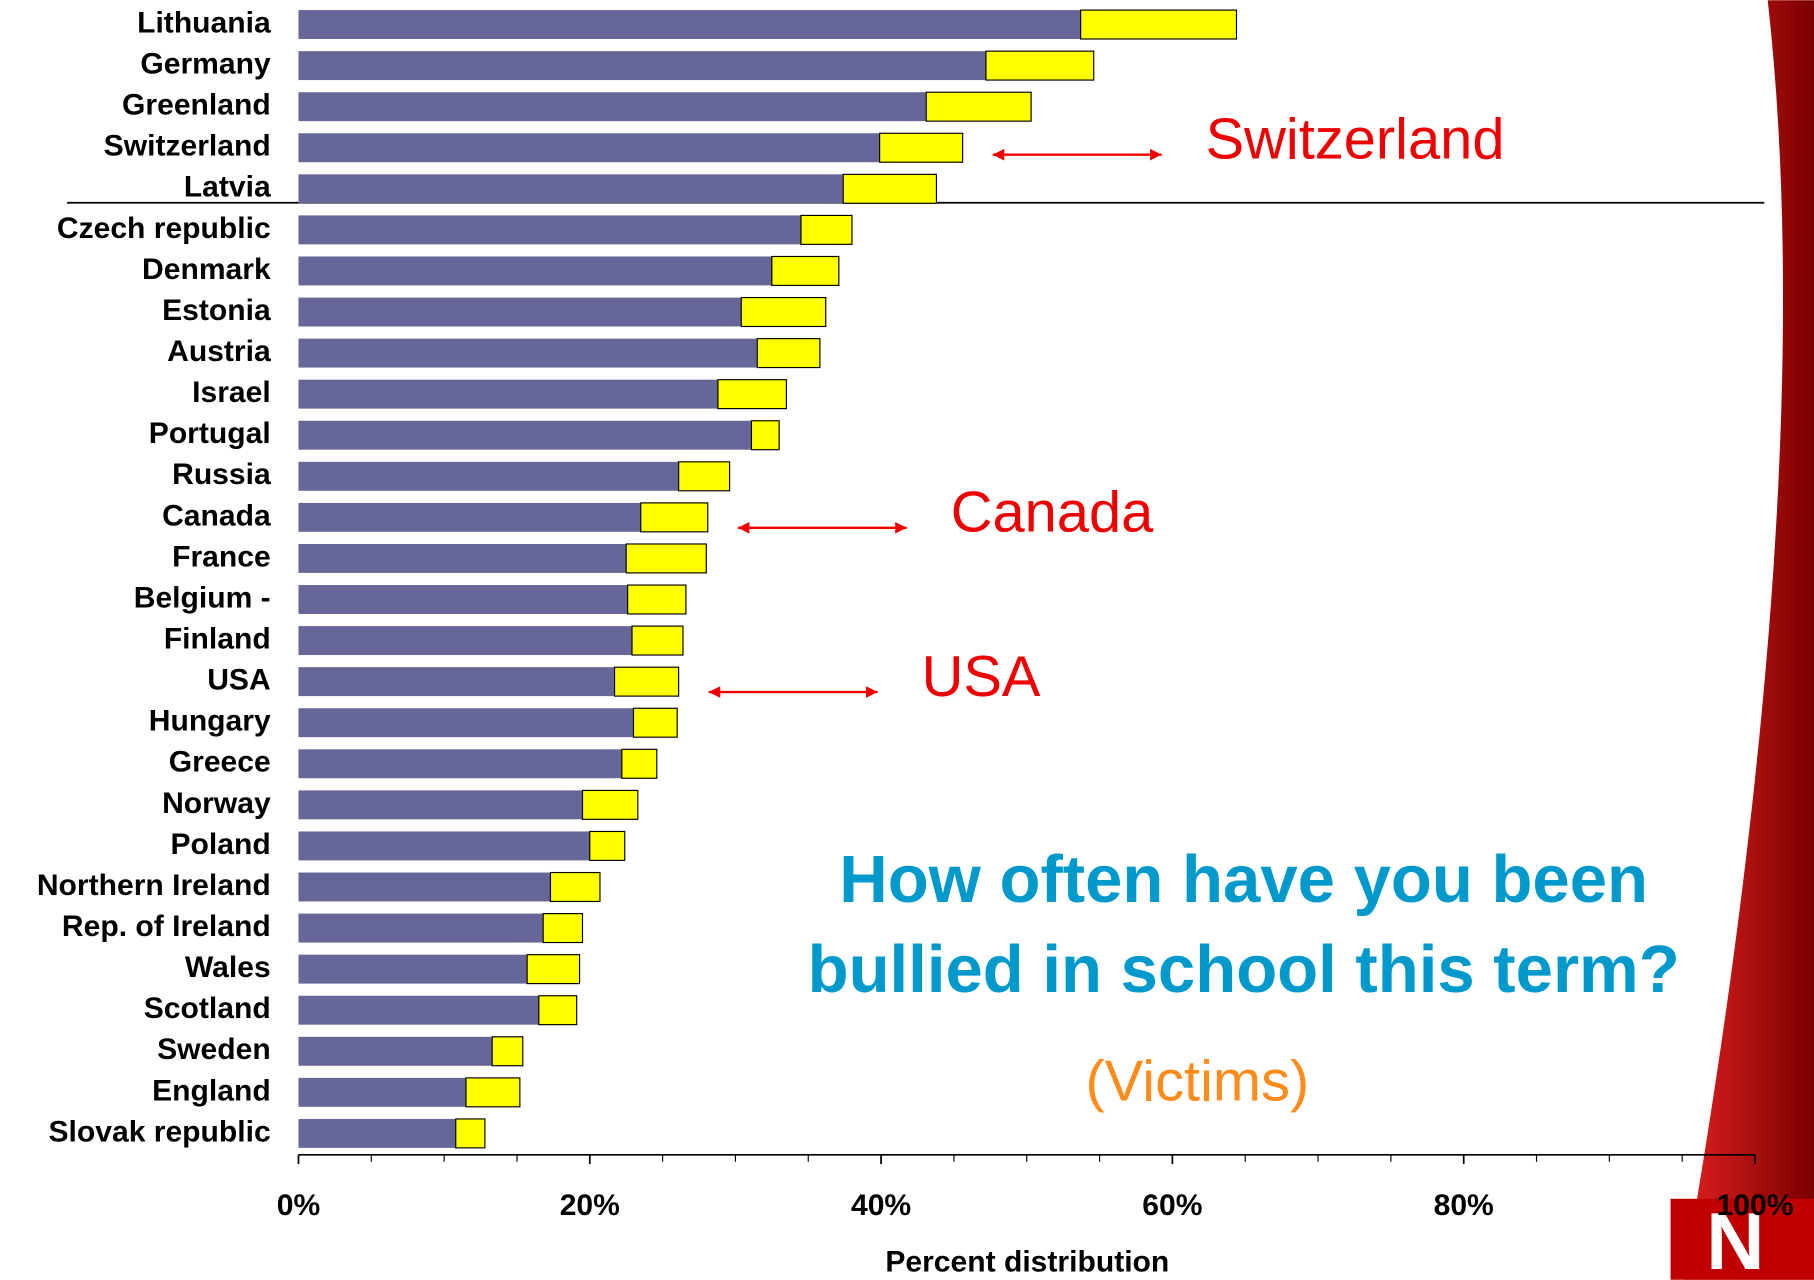  I want to click on y-tick-label: Russia, so click(221, 474).